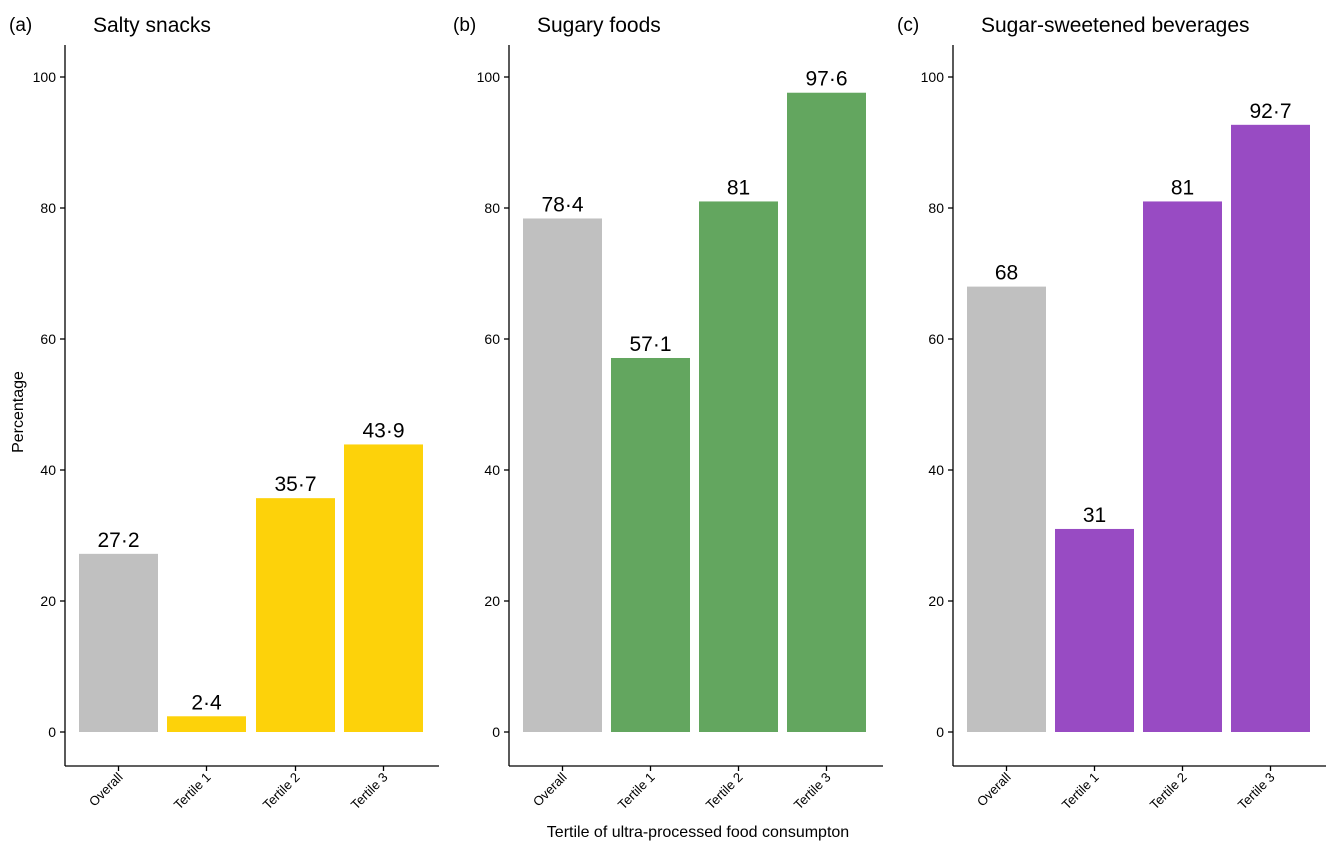 The image size is (1326, 843). I want to click on data-label: 68, so click(1006, 273).